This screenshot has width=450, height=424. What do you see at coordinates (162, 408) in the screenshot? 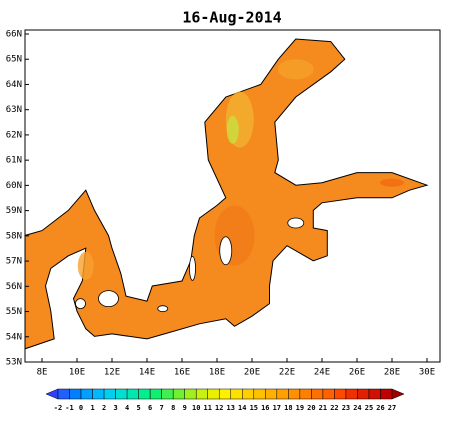
I see `colorbar-label: 7` at bounding box center [162, 408].